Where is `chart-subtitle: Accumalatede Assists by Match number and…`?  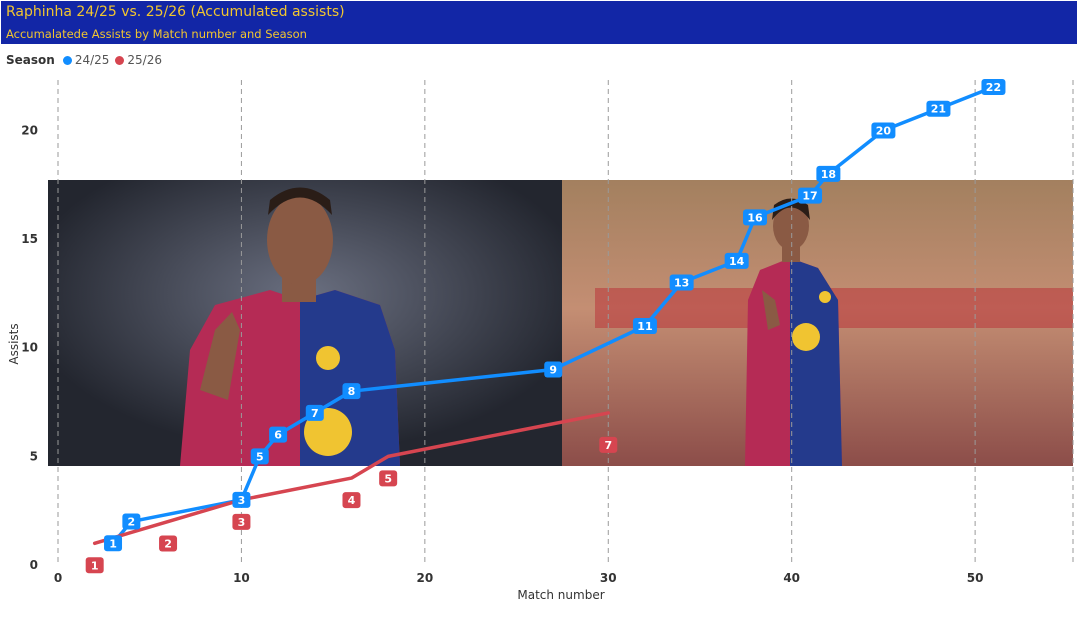 chart-subtitle: Accumalatede Assists by Match number and… is located at coordinates (156, 34).